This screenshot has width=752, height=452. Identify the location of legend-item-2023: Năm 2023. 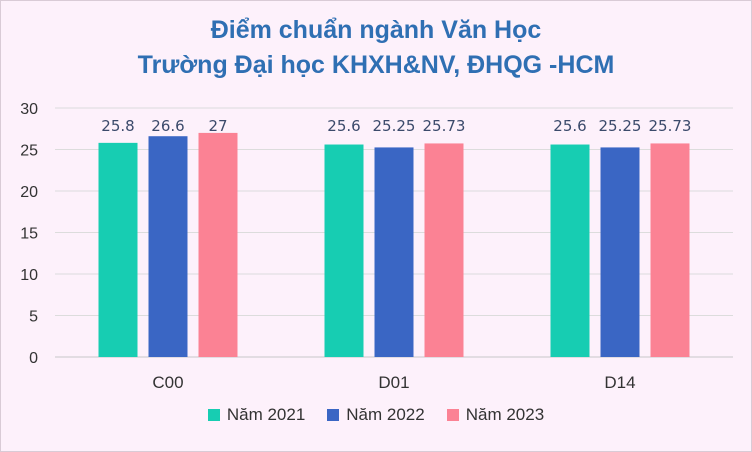
(495, 415).